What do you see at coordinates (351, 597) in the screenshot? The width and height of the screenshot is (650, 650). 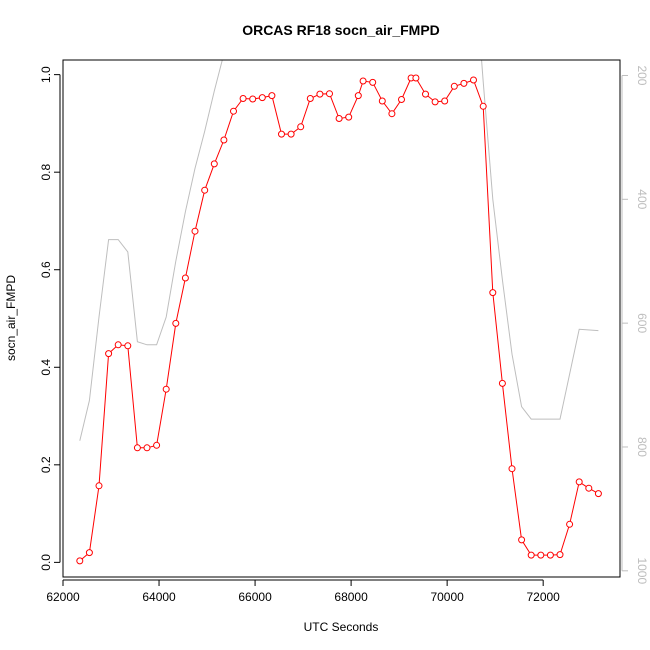 I see `x-tick-label: 68000` at bounding box center [351, 597].